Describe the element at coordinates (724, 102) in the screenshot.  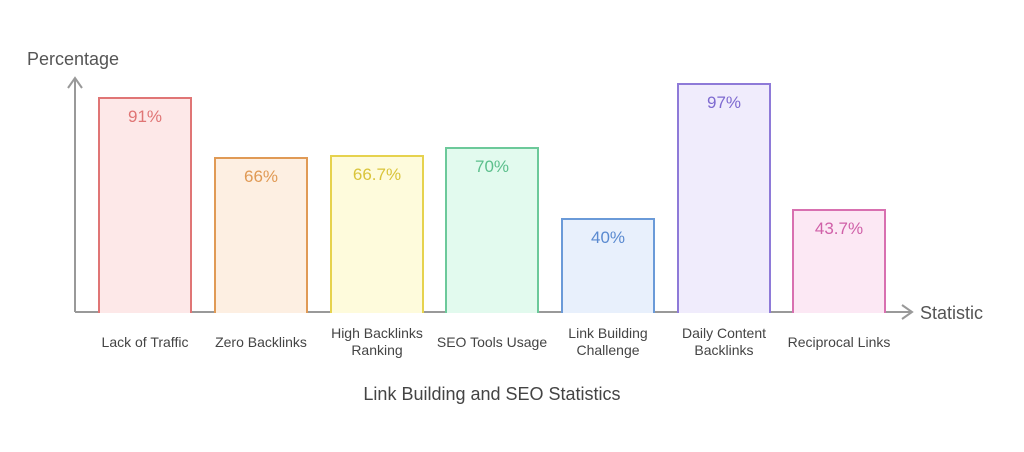
I see `bar-value-label: 97%` at that location.